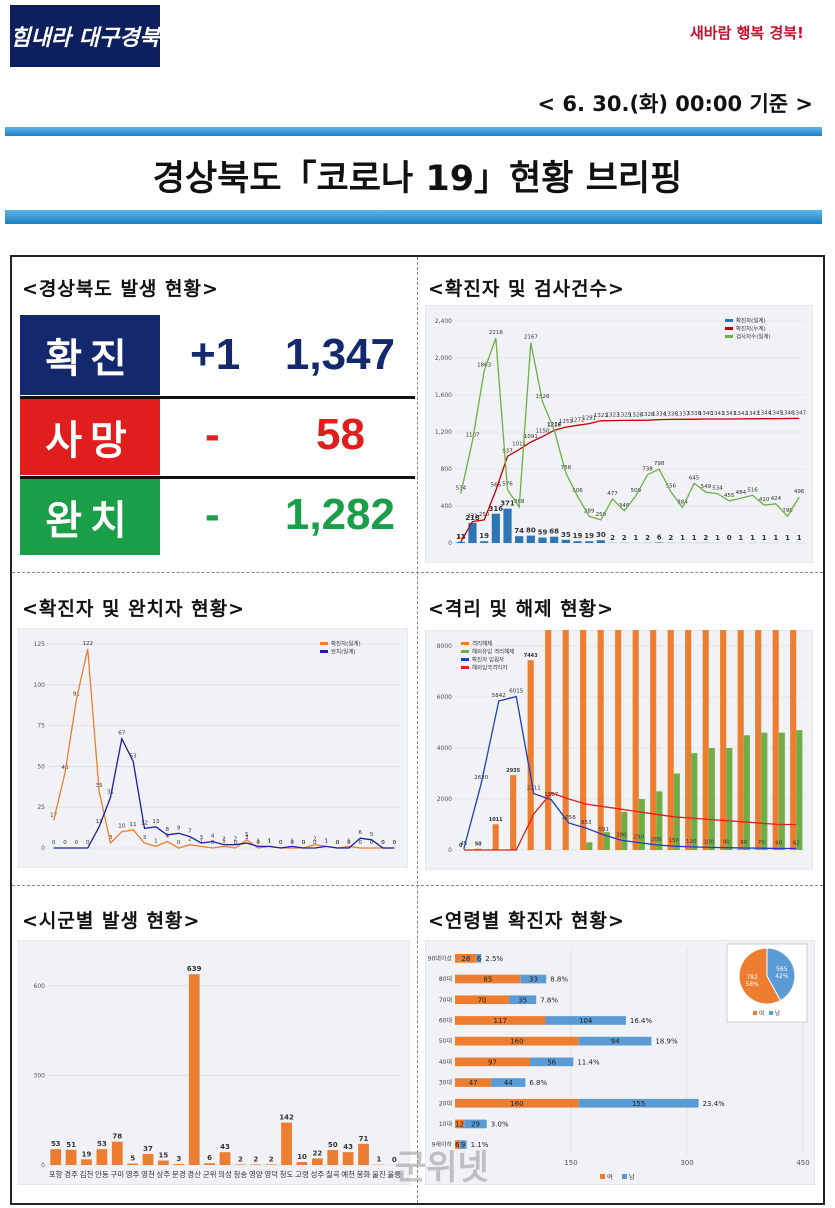 This screenshot has width=835, height=1208. I want to click on y-tick-label: 25, so click(41, 807).